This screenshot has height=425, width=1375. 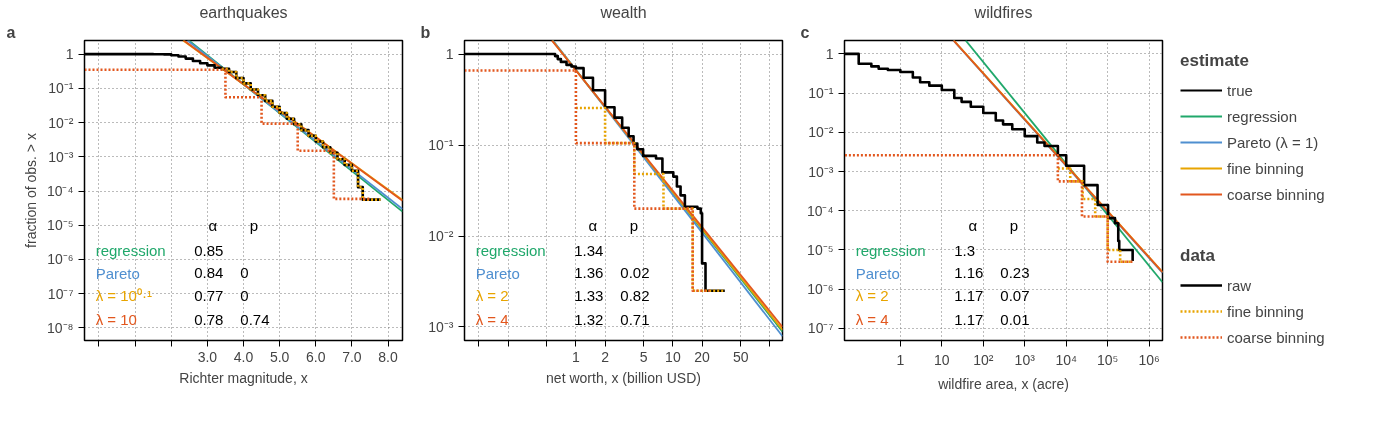 What do you see at coordinates (643, 356) in the screenshot?
I see `x-tick-label: 5` at bounding box center [643, 356].